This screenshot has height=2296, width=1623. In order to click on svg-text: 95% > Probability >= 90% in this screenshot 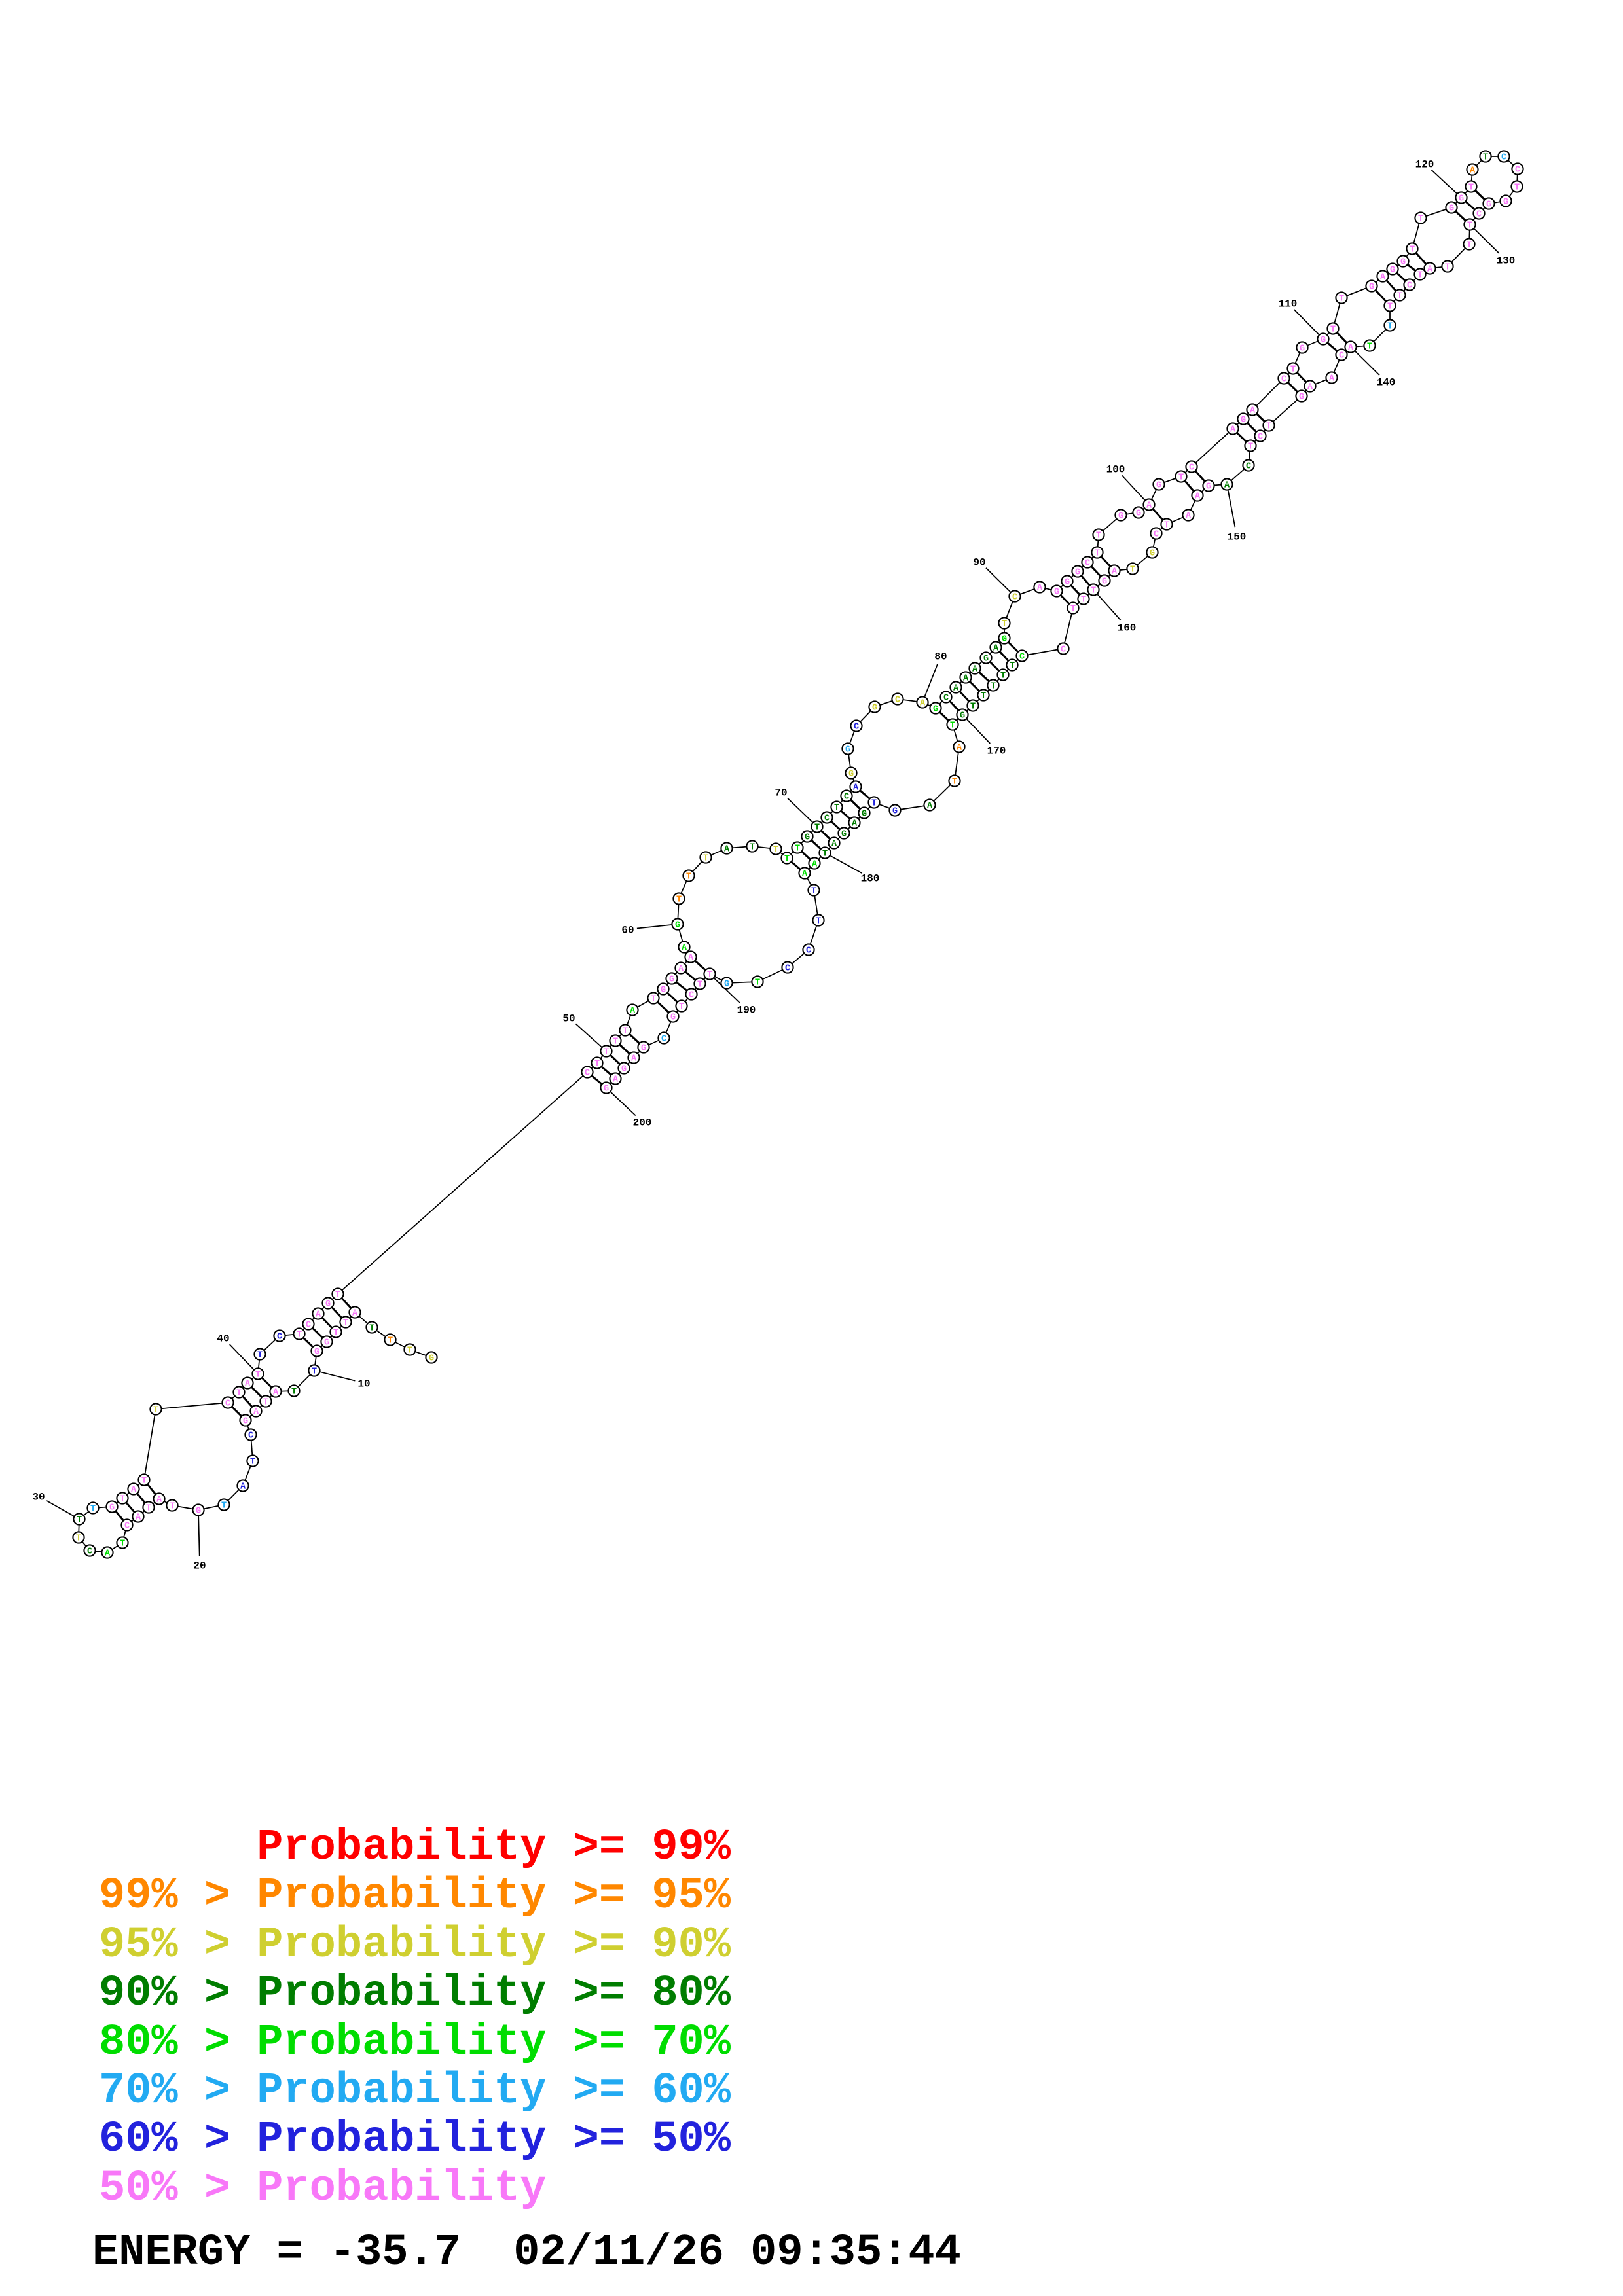, I will do `click(415, 1945)`.